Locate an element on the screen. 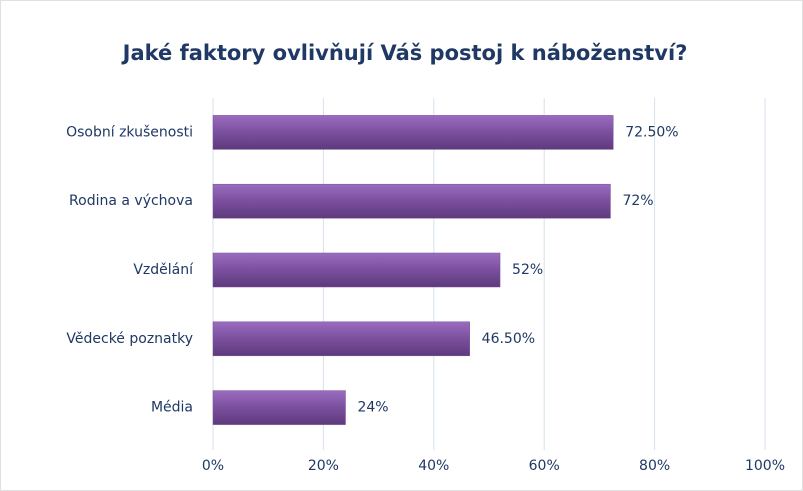  value-label: 72% is located at coordinates (637, 201).